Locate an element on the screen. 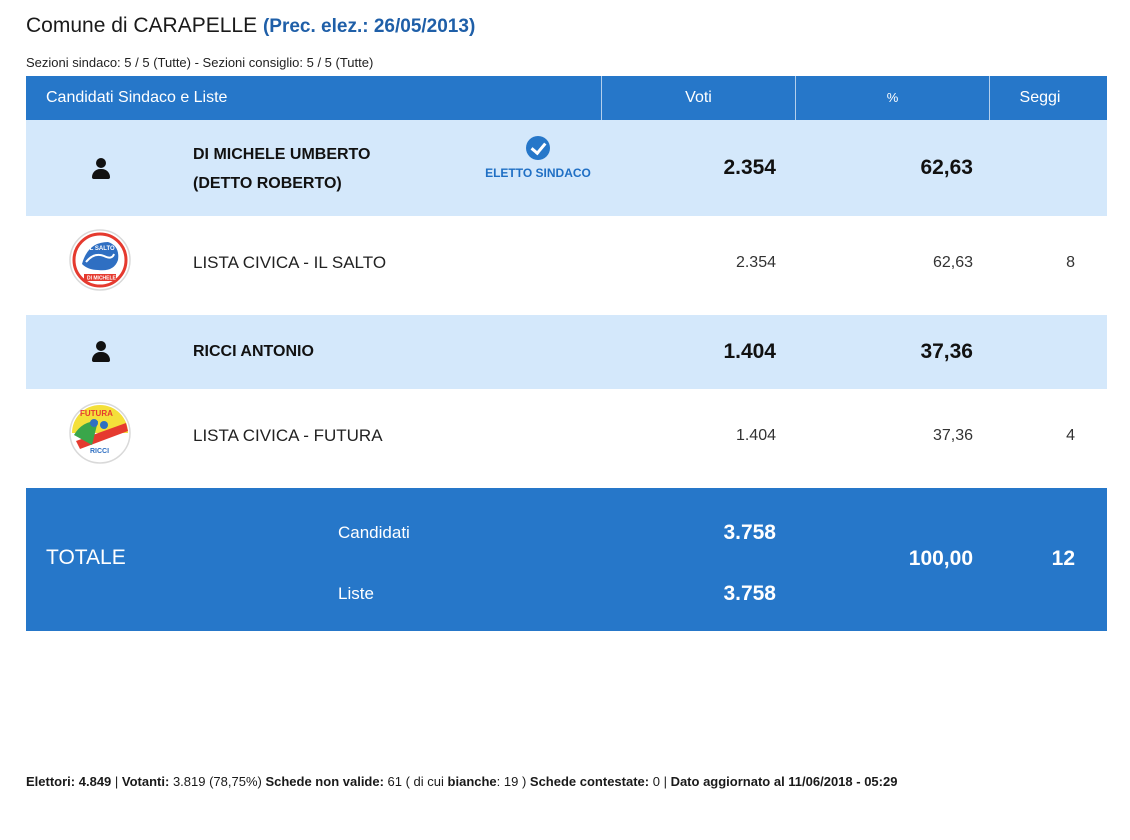 This screenshot has height=840, width=1130. total-candidates-label: Candidati is located at coordinates (374, 532).